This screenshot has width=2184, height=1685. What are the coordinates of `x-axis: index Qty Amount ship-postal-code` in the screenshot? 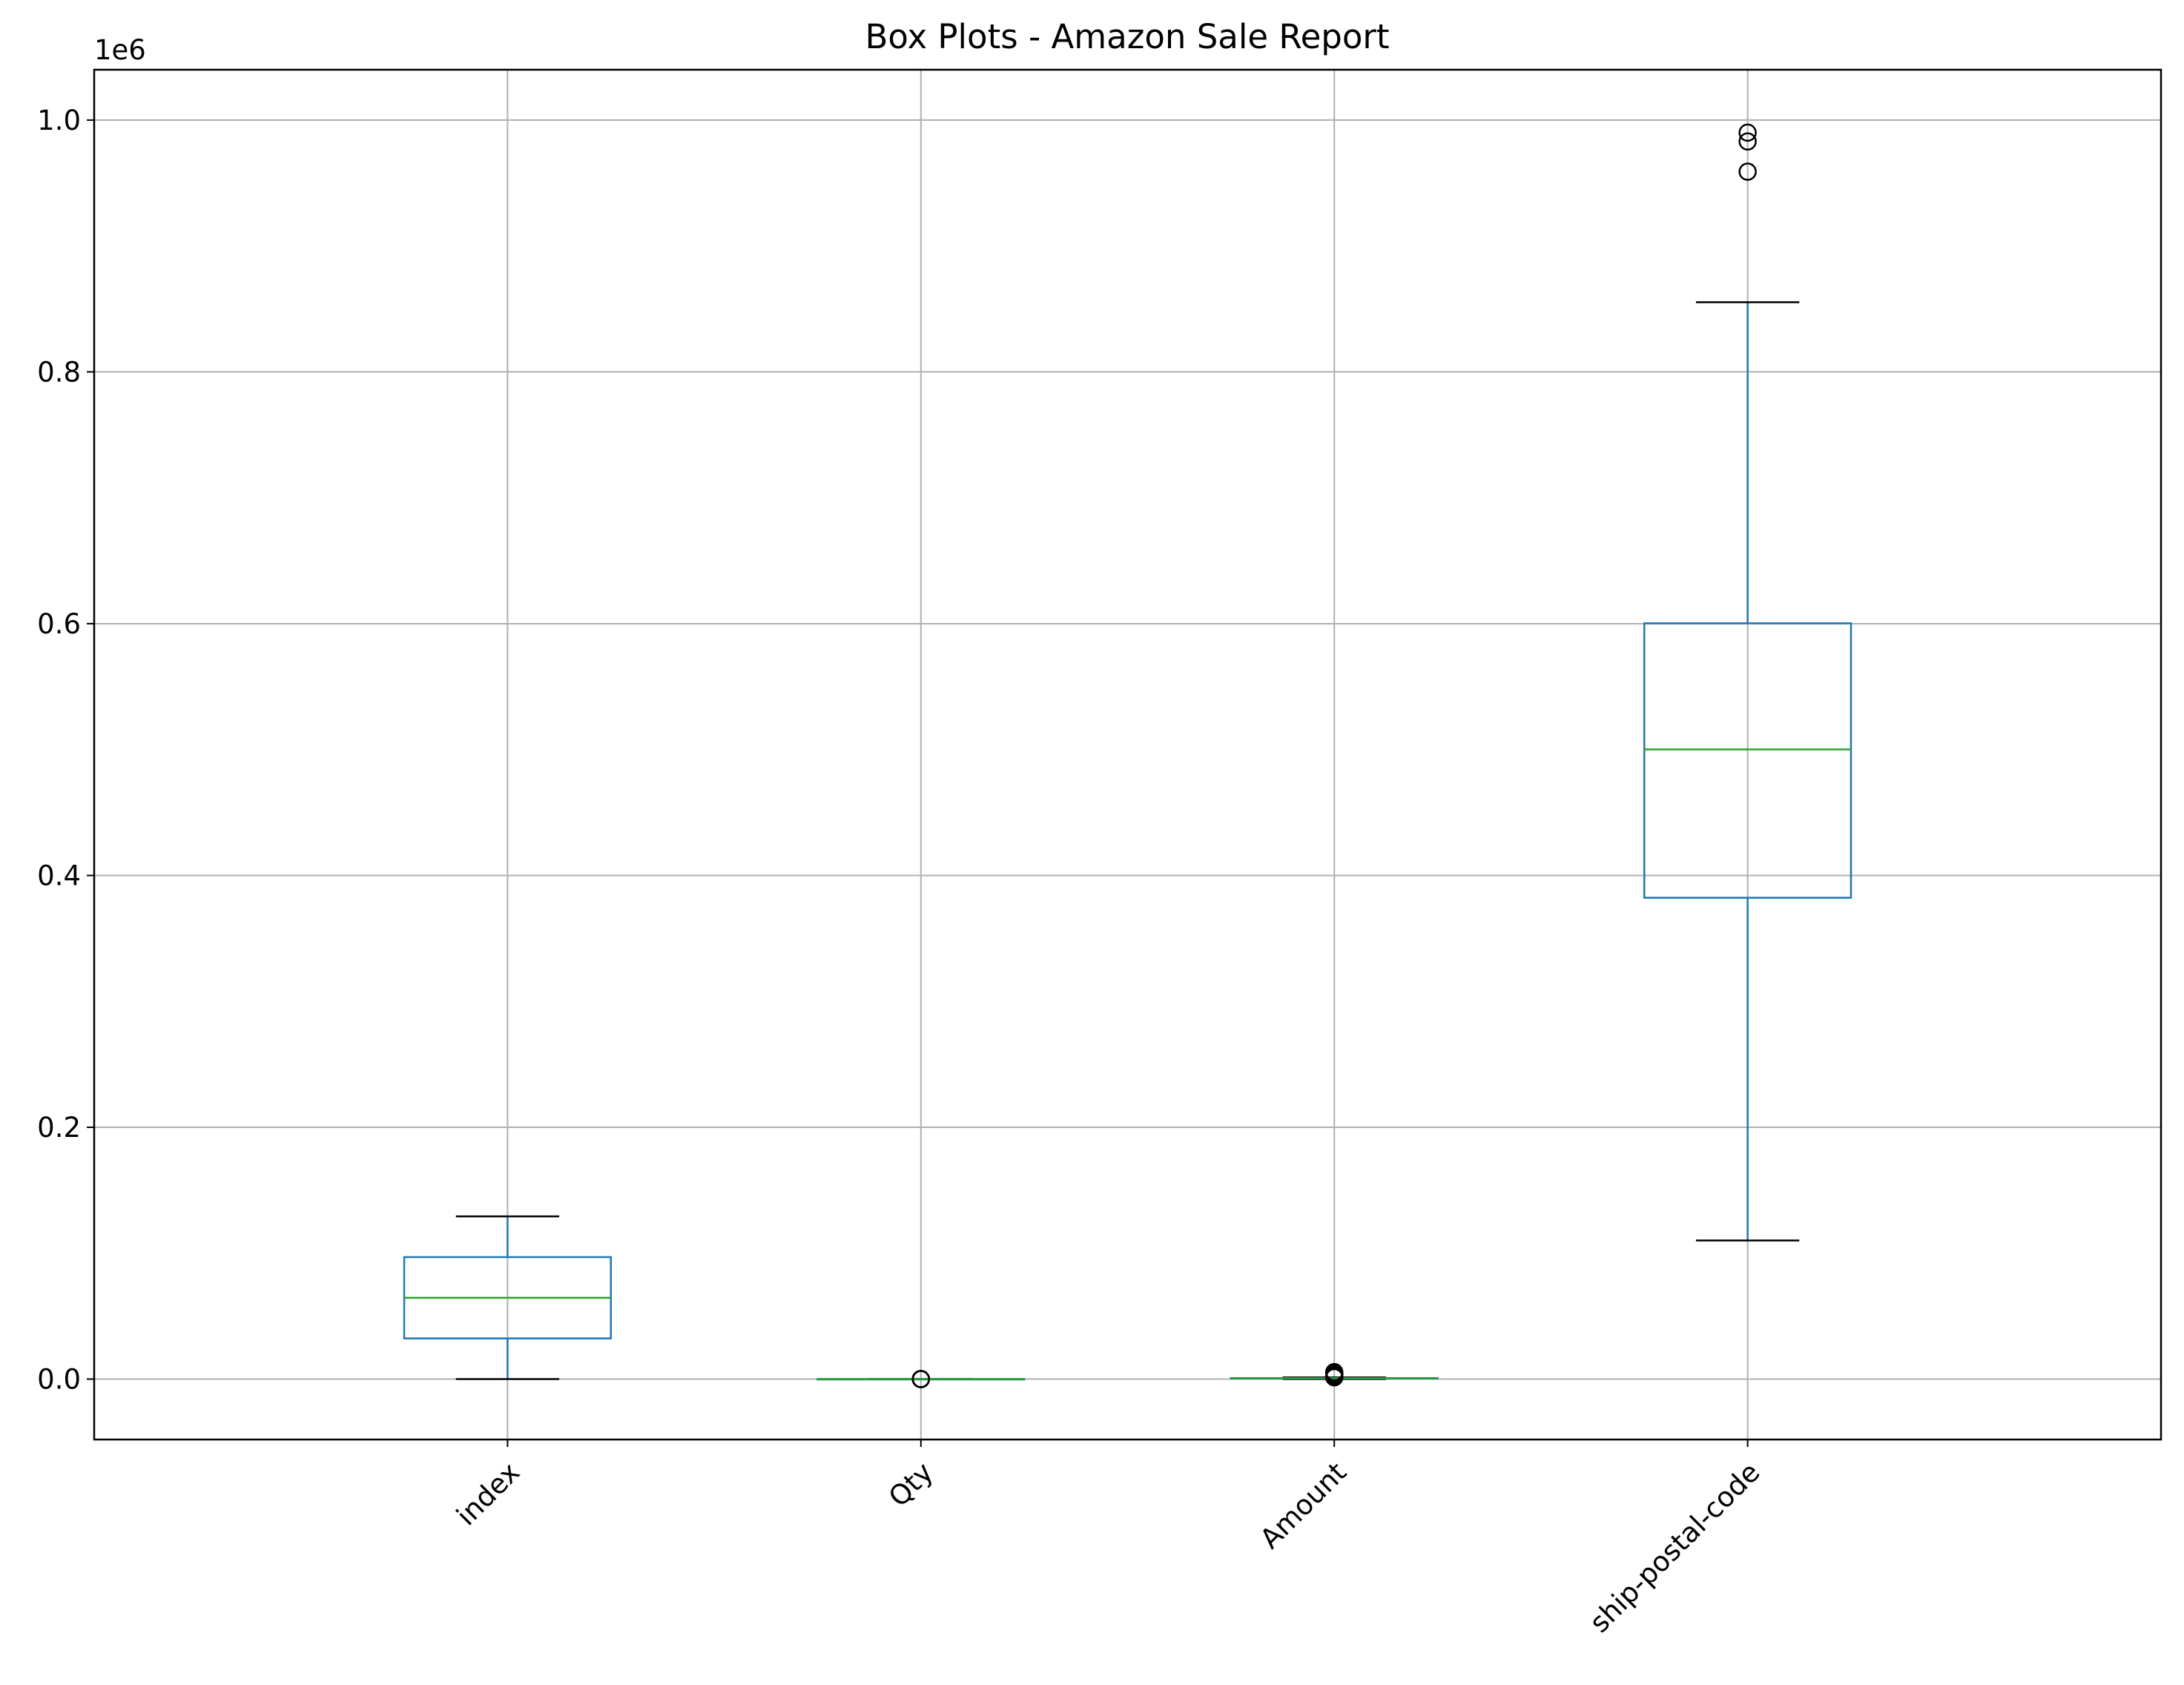 It's located at (1108, 1539).